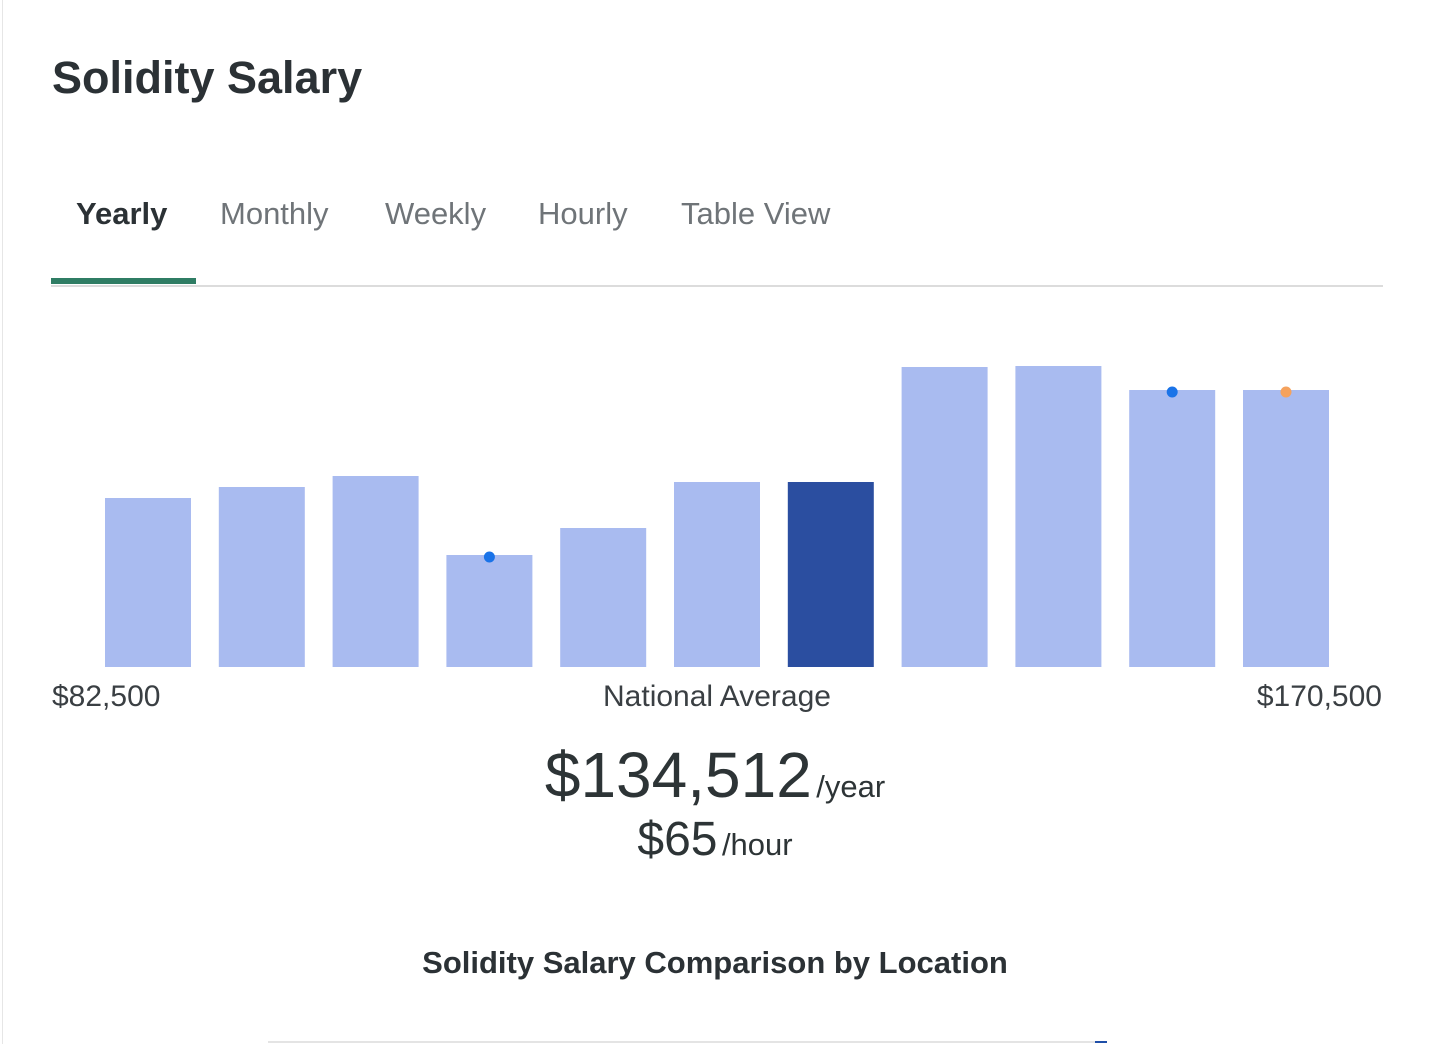 The height and width of the screenshot is (1044, 1430). What do you see at coordinates (677, 839) in the screenshot?
I see `hourly-value: $65` at bounding box center [677, 839].